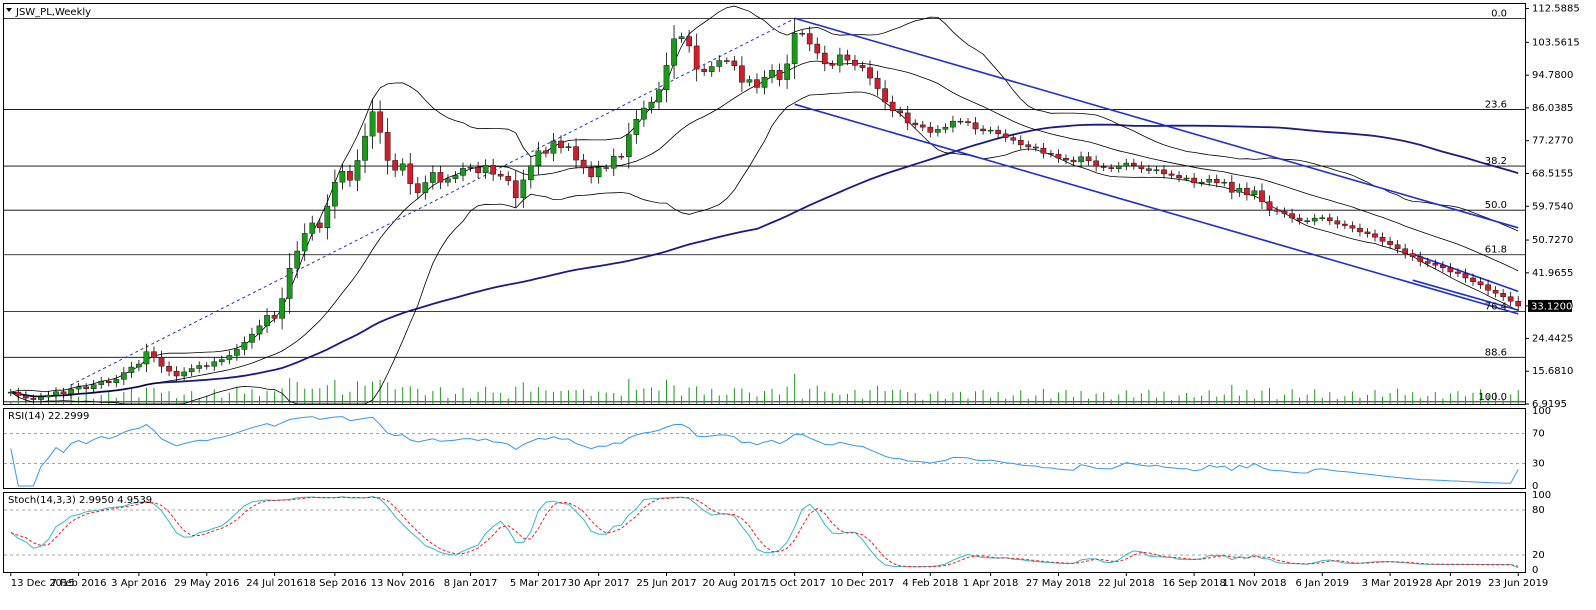 The width and height of the screenshot is (1596, 610). I want to click on stoch-pane-frame, so click(764, 532).